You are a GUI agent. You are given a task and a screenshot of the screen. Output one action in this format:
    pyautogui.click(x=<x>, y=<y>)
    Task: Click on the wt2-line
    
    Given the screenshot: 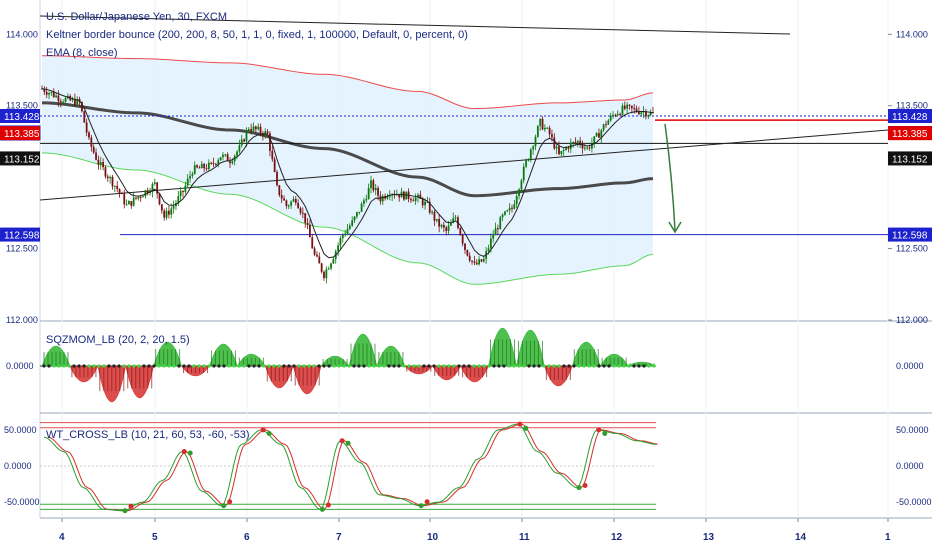 What is the action you would take?
    pyautogui.click(x=352, y=467)
    